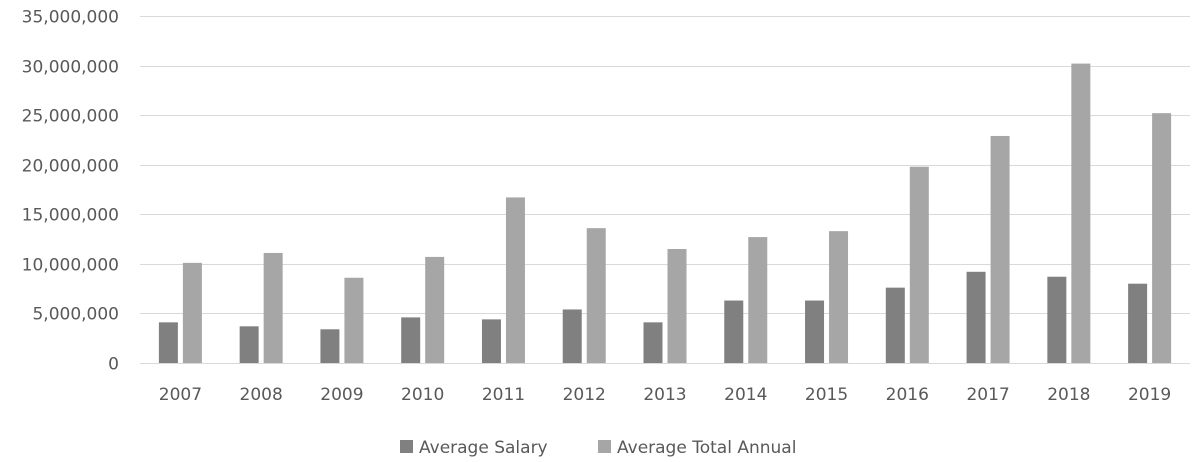 The image size is (1194, 462). Describe the element at coordinates (919, 264) in the screenshot. I see `bar-average-total-annual-2016` at that location.